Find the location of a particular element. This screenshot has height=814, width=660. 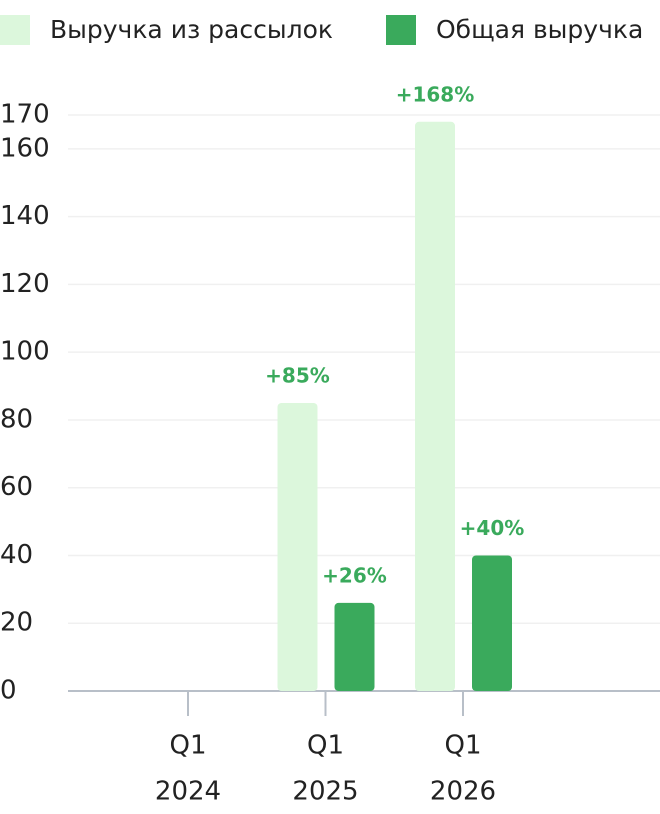

y-tick-label: 0 is located at coordinates (8, 691).